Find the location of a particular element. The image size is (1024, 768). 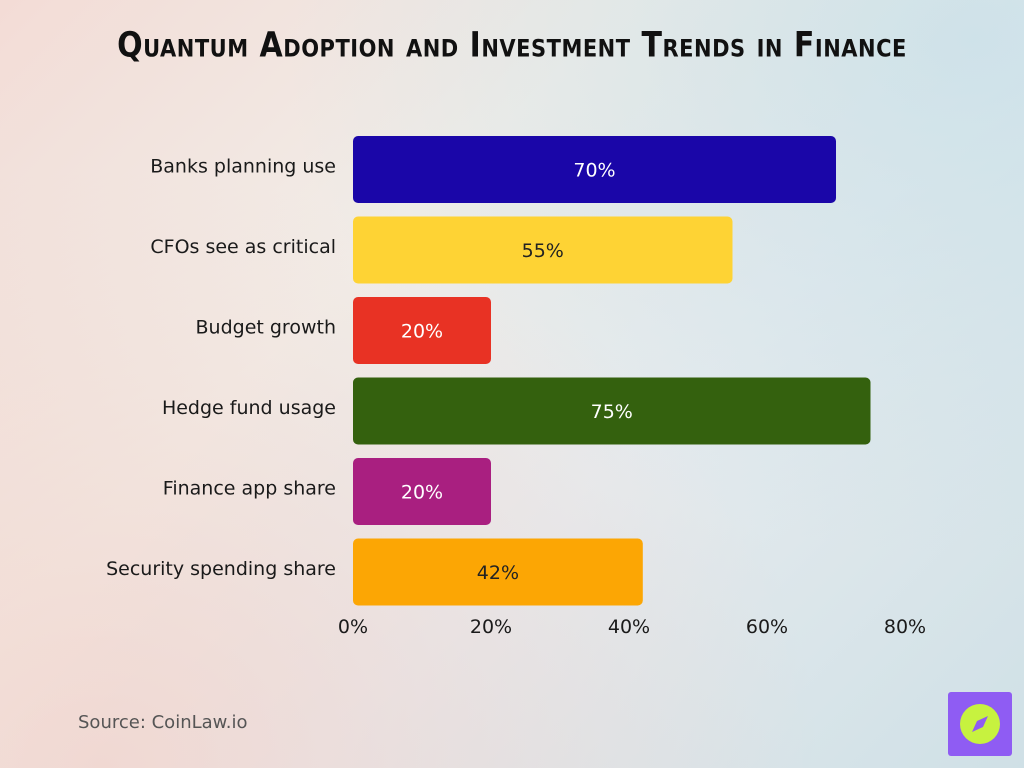

compass-icon is located at coordinates (980, 724).